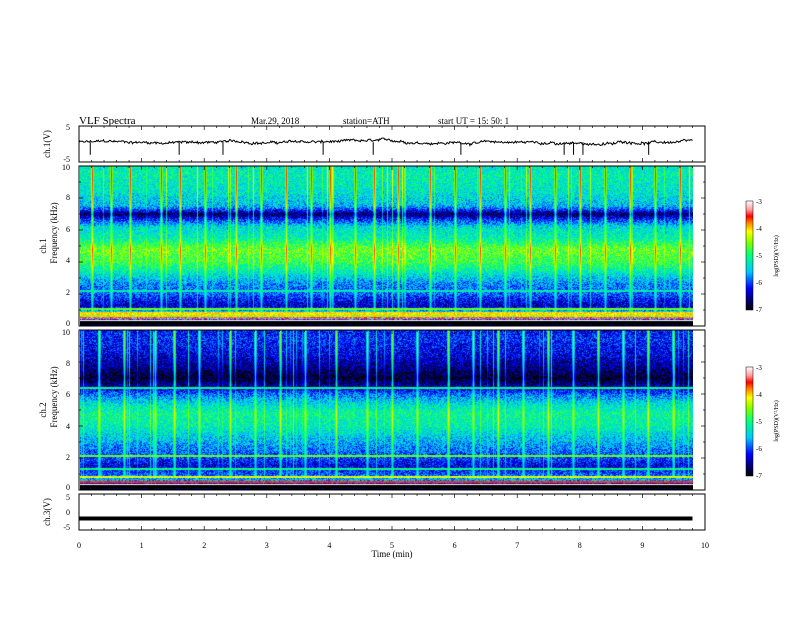 Image resolution: width=792 pixels, height=617 pixels. What do you see at coordinates (107, 121) in the screenshot?
I see `figure-title: VLF Spectra` at bounding box center [107, 121].